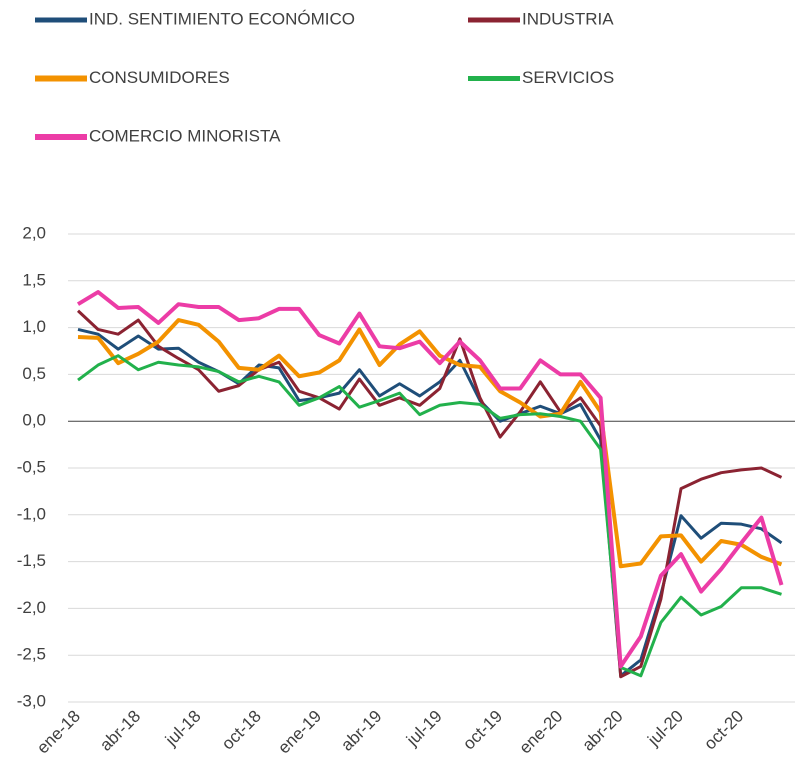 The width and height of the screenshot is (807, 774). I want to click on x-tick-label: ene-20, so click(541, 732).